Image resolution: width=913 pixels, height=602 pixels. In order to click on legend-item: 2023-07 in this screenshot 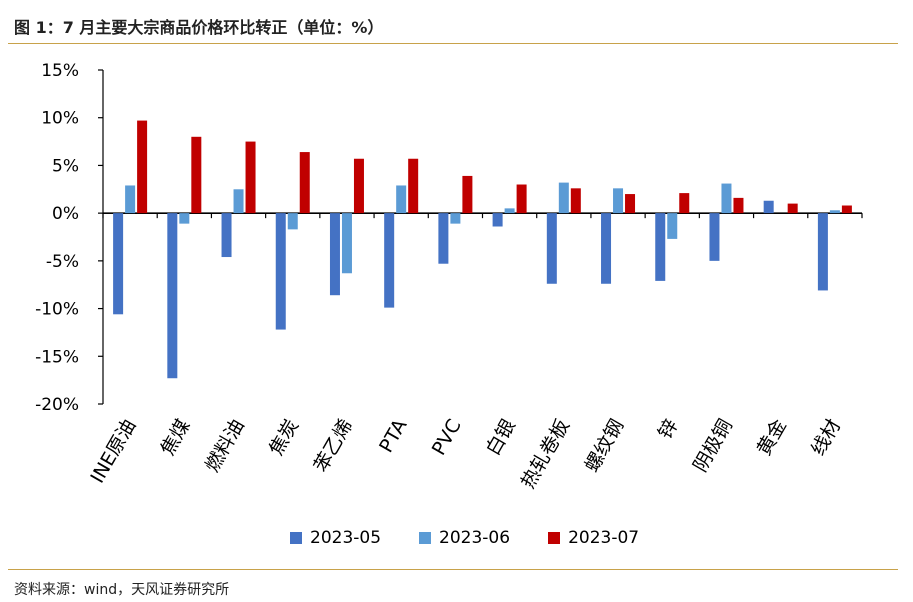, I will do `click(593, 538)`.